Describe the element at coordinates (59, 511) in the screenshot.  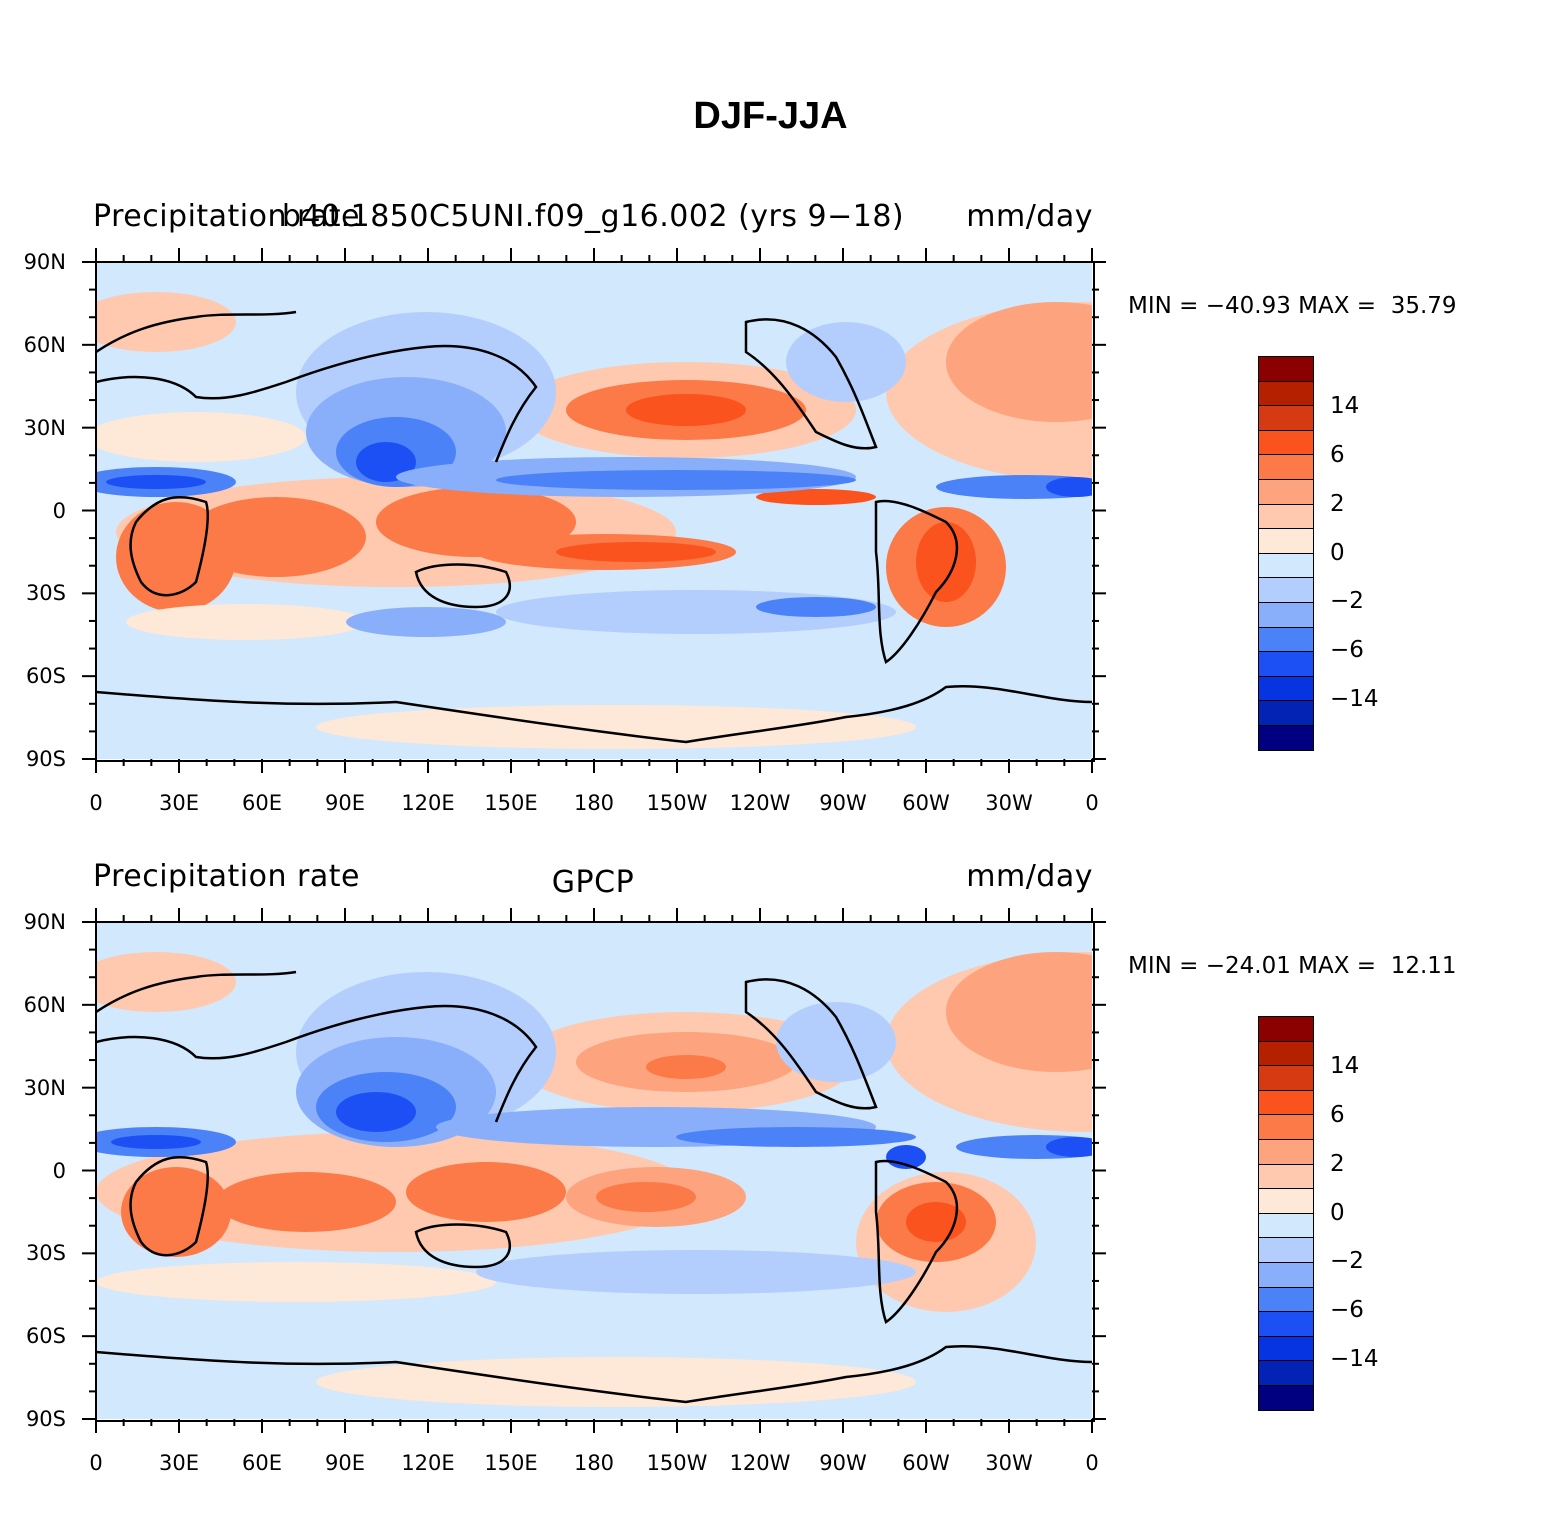
I see `y-tick-label: 0` at that location.